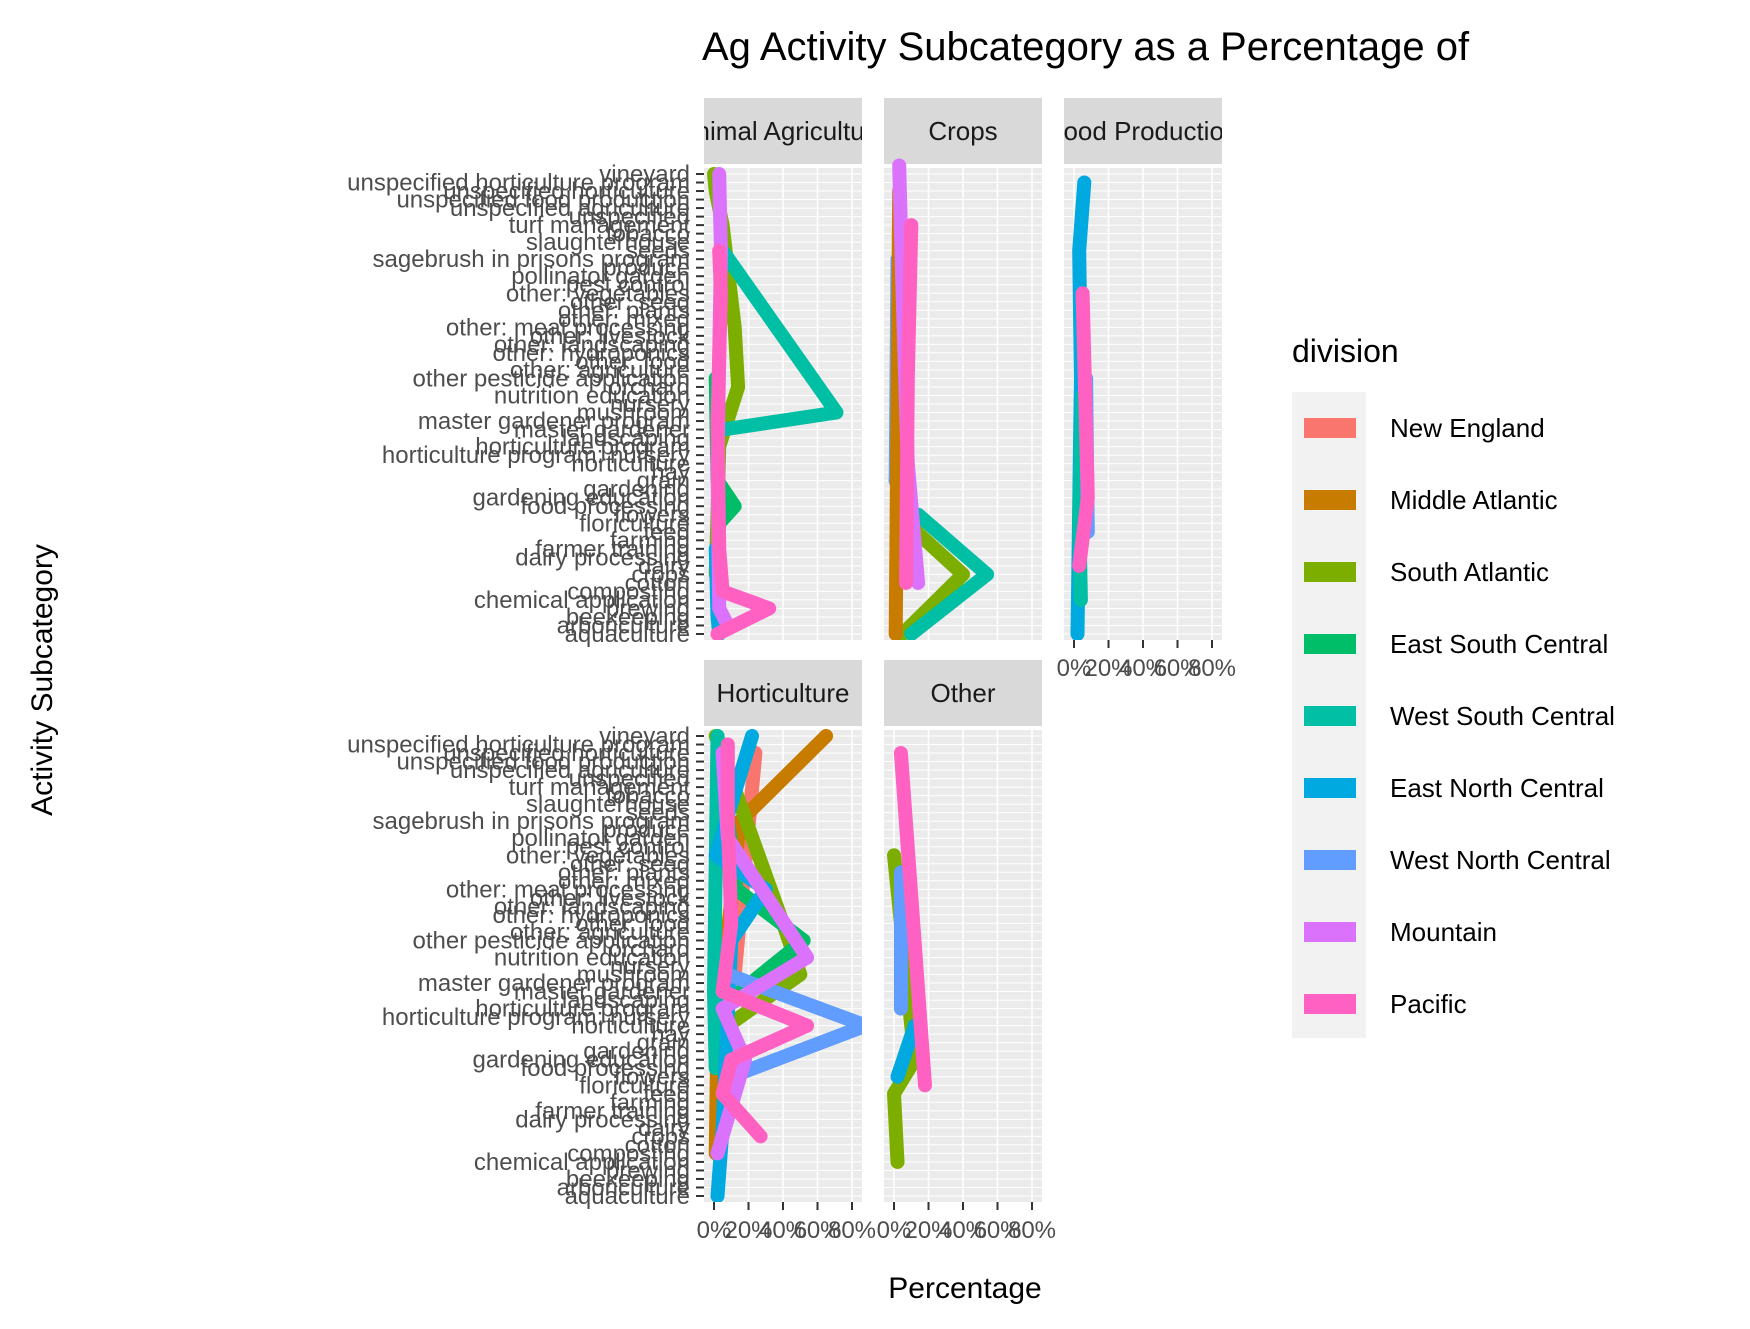 This screenshot has height=1329, width=1750. I want to click on y-tick-label: dairy, so click(664, 1128).